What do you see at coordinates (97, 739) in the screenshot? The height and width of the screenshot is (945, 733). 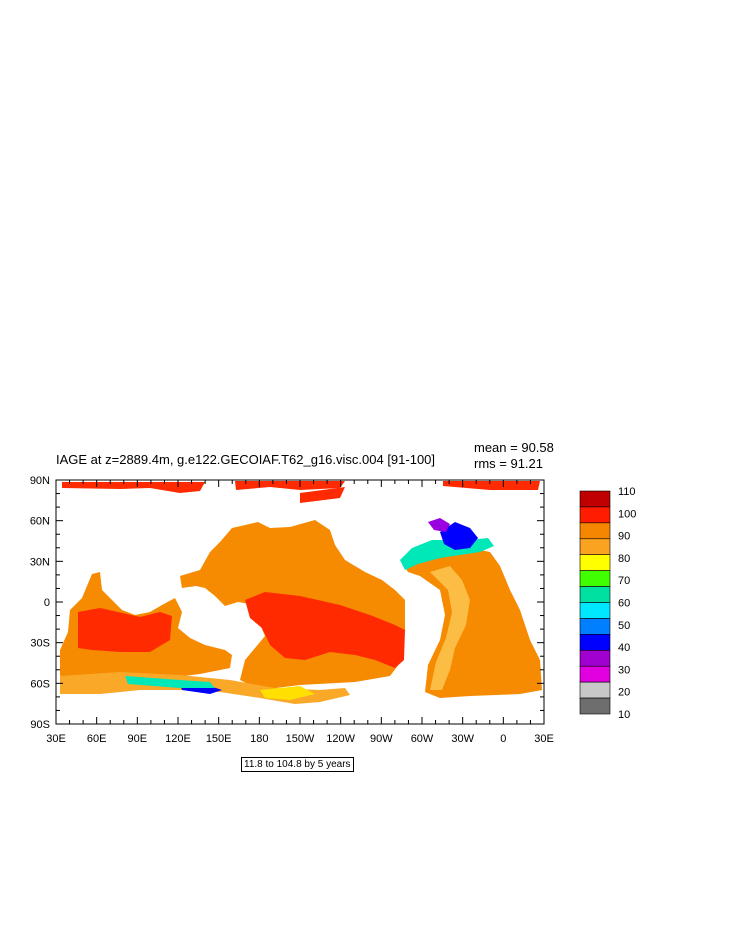 I see `x-tick-label: 60E` at bounding box center [97, 739].